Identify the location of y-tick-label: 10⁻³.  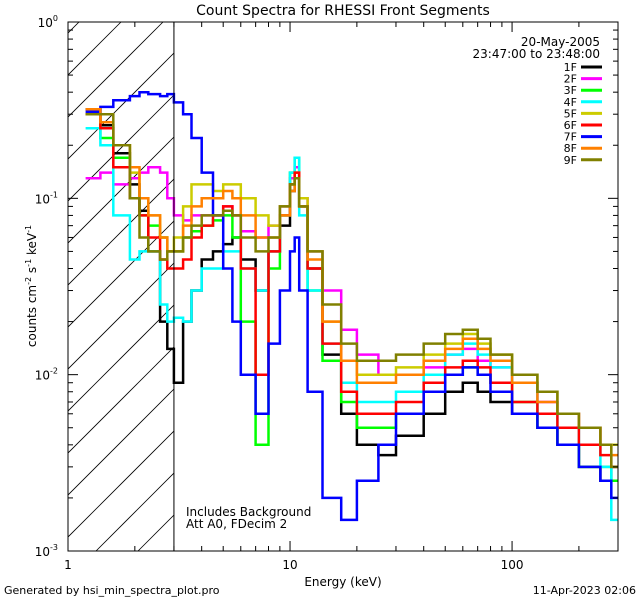
(46, 551).